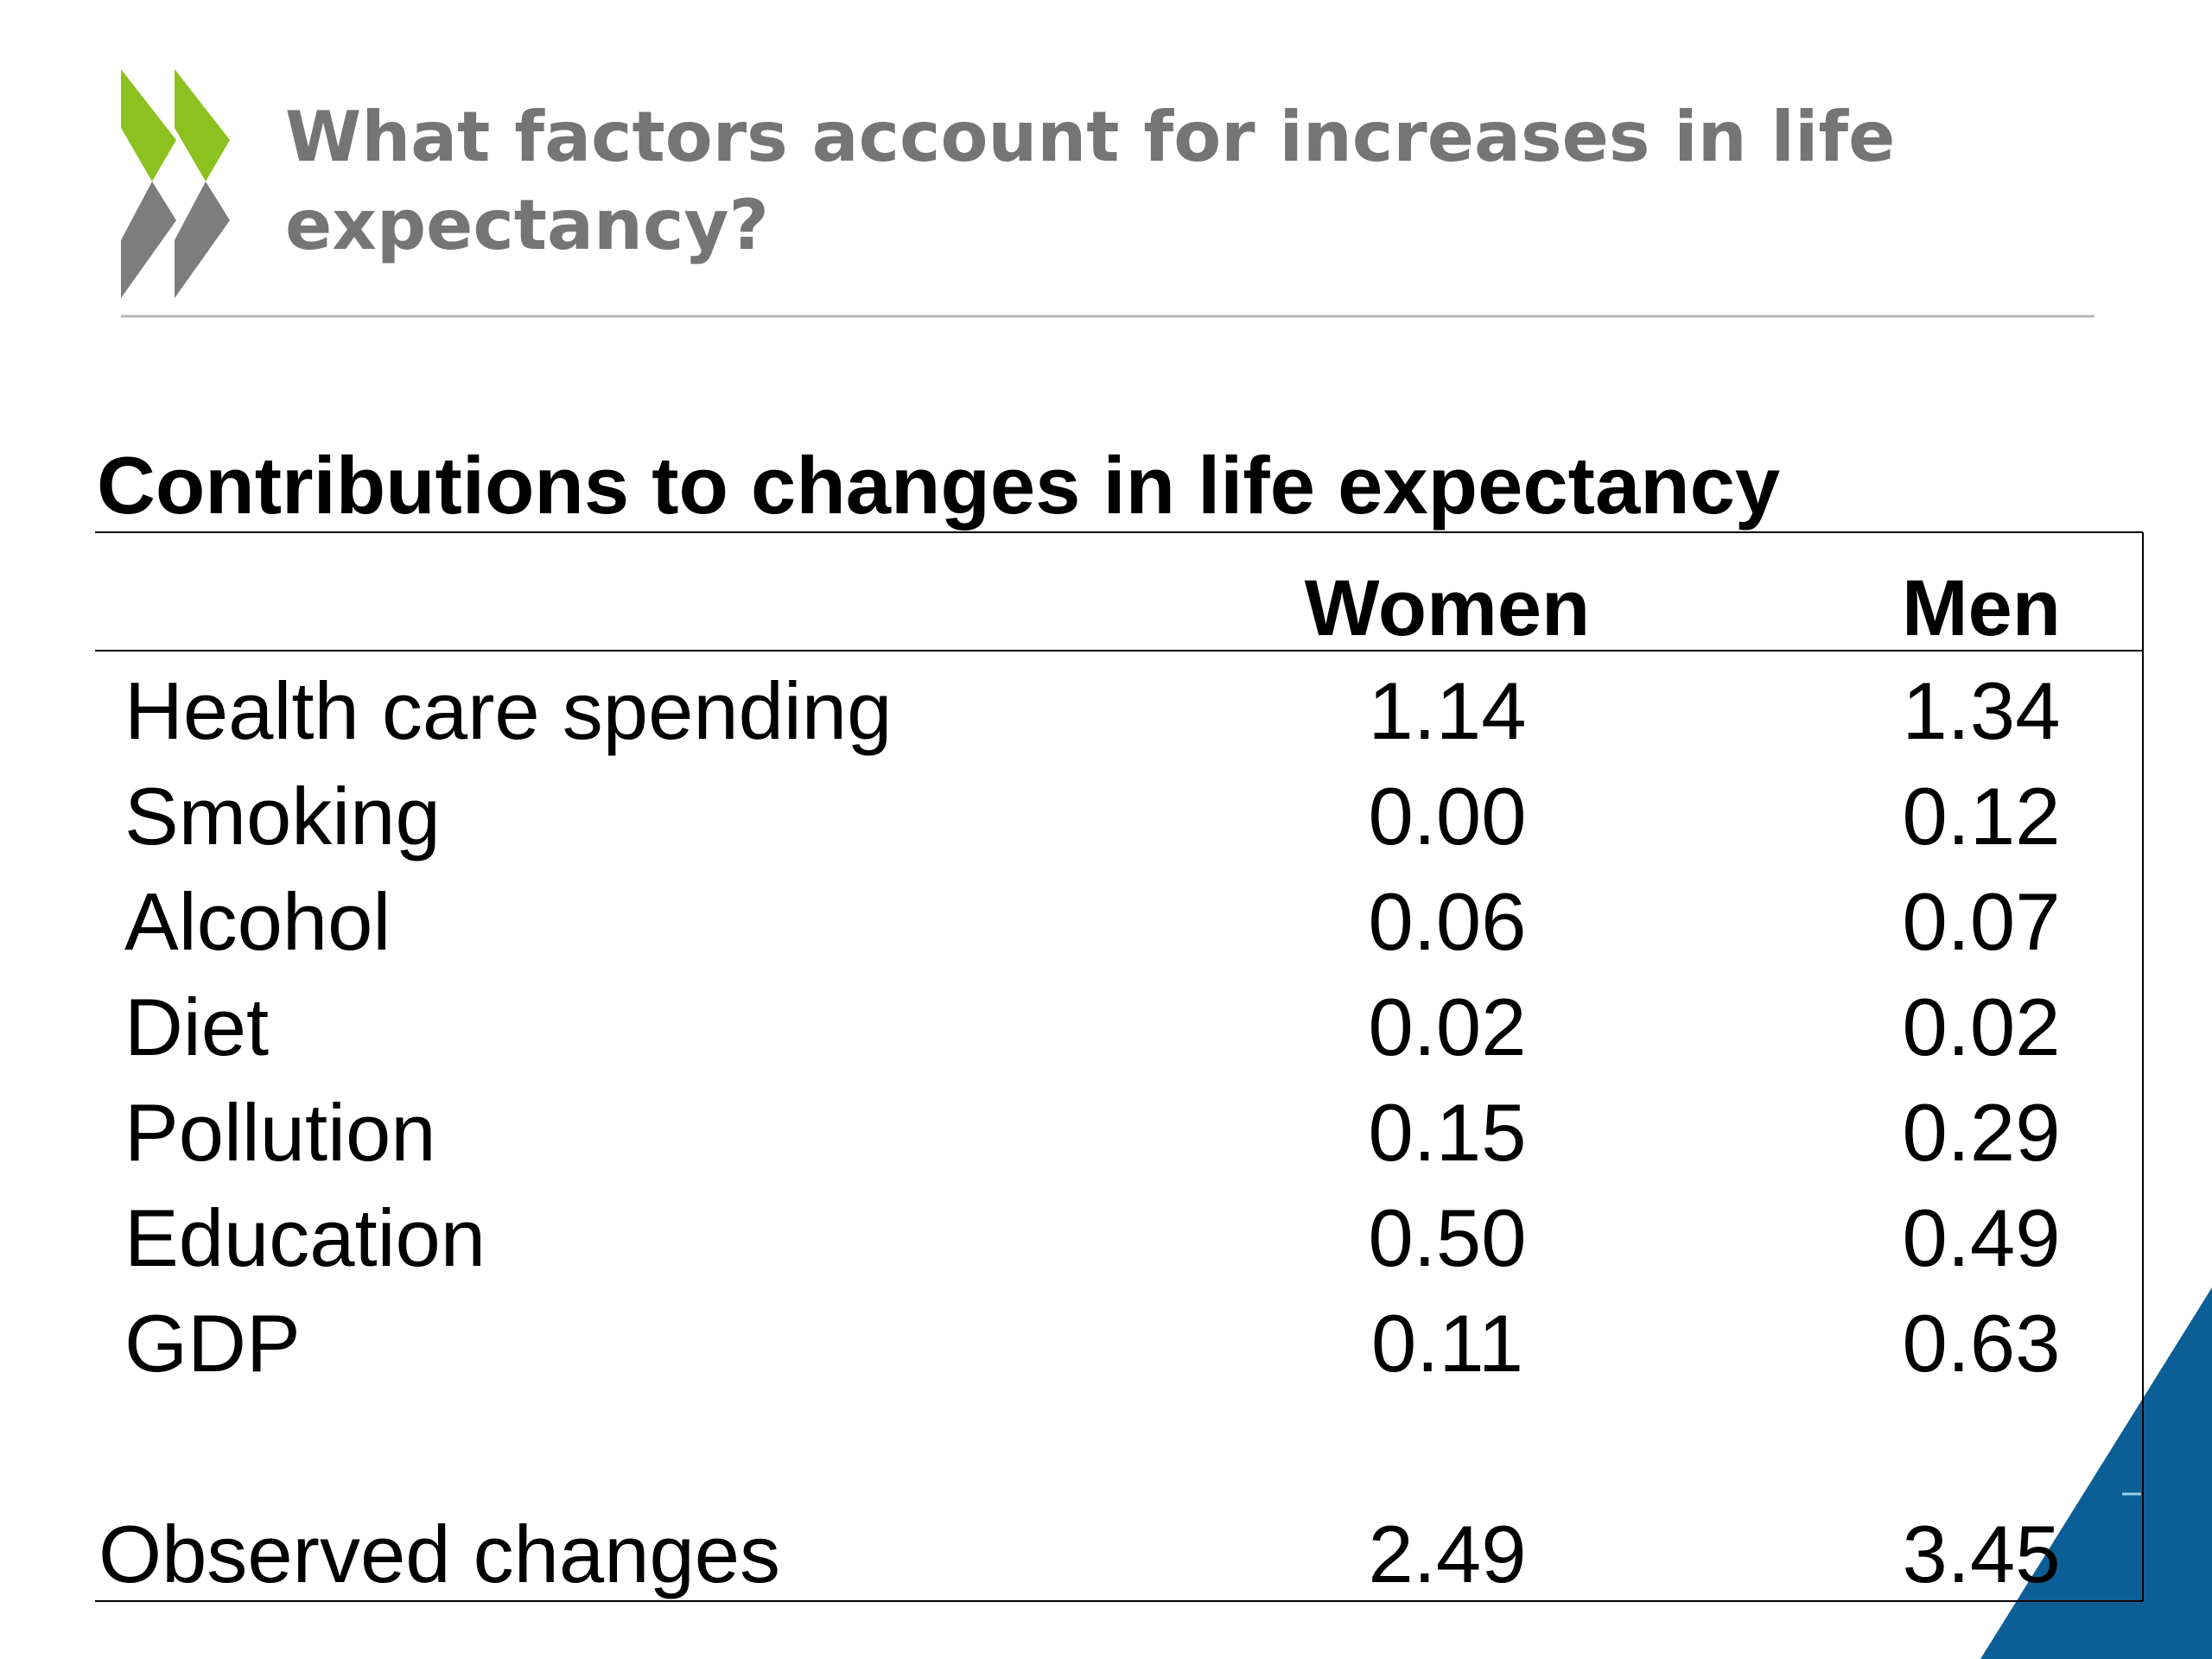 The width and height of the screenshot is (2212, 1659). I want to click on value-women: 0.06, so click(1447, 921).